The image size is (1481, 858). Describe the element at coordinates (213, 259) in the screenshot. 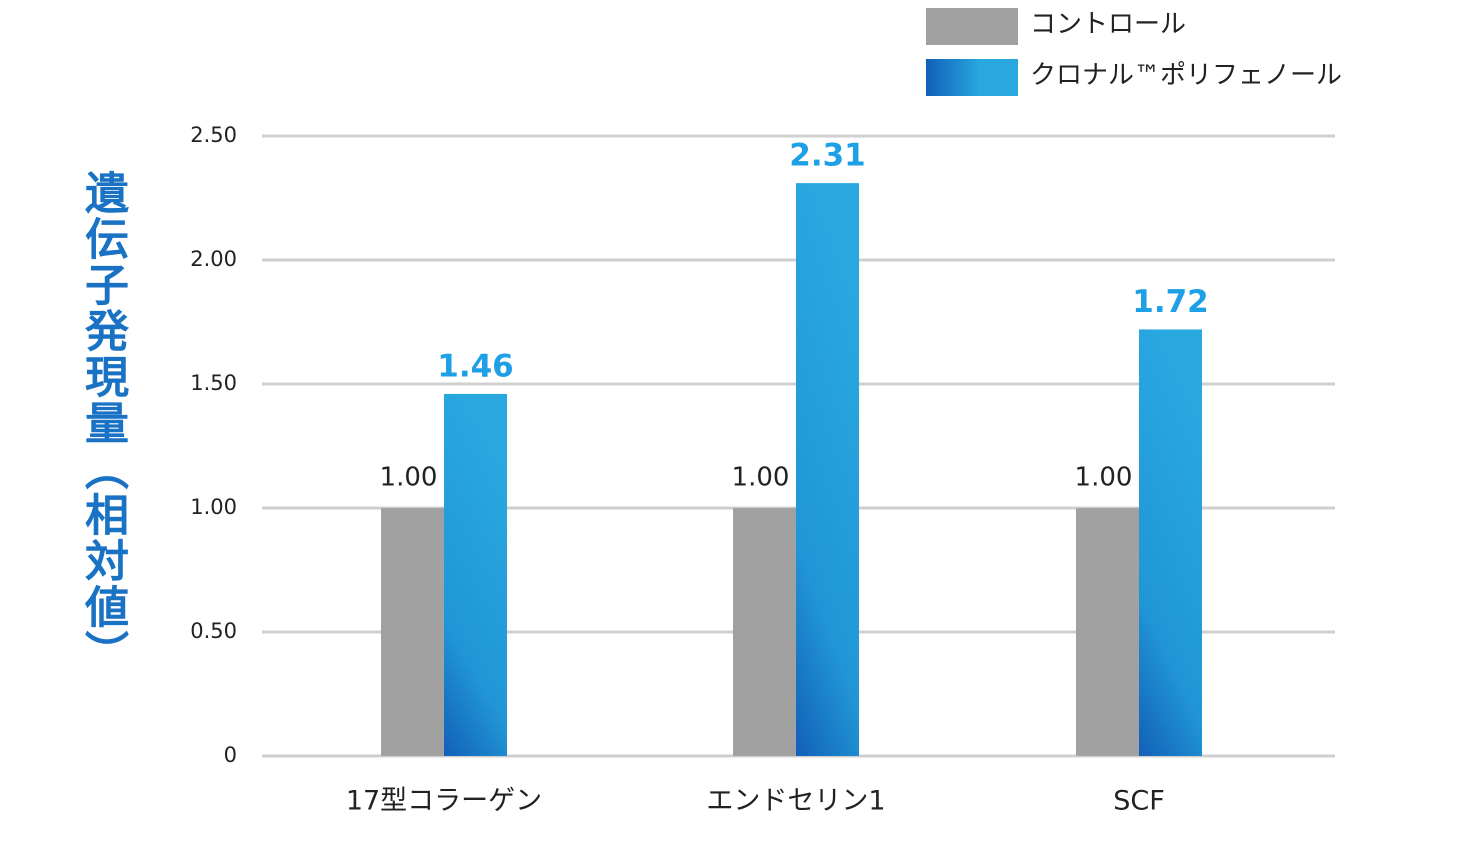

I see `y-tick-label: 2.00` at that location.